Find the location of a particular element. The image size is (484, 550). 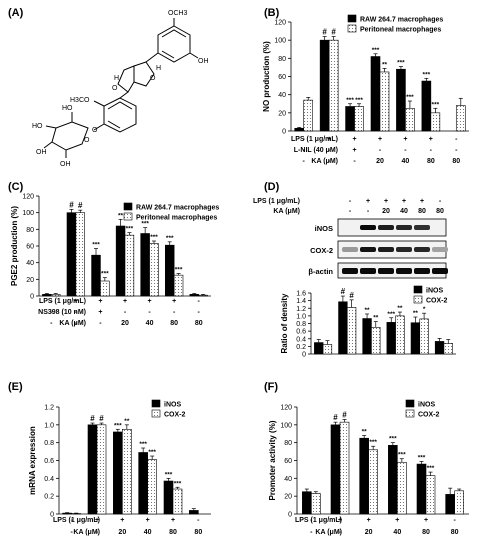

y-tick-label: 1.2 is located at coordinates (301, 309).